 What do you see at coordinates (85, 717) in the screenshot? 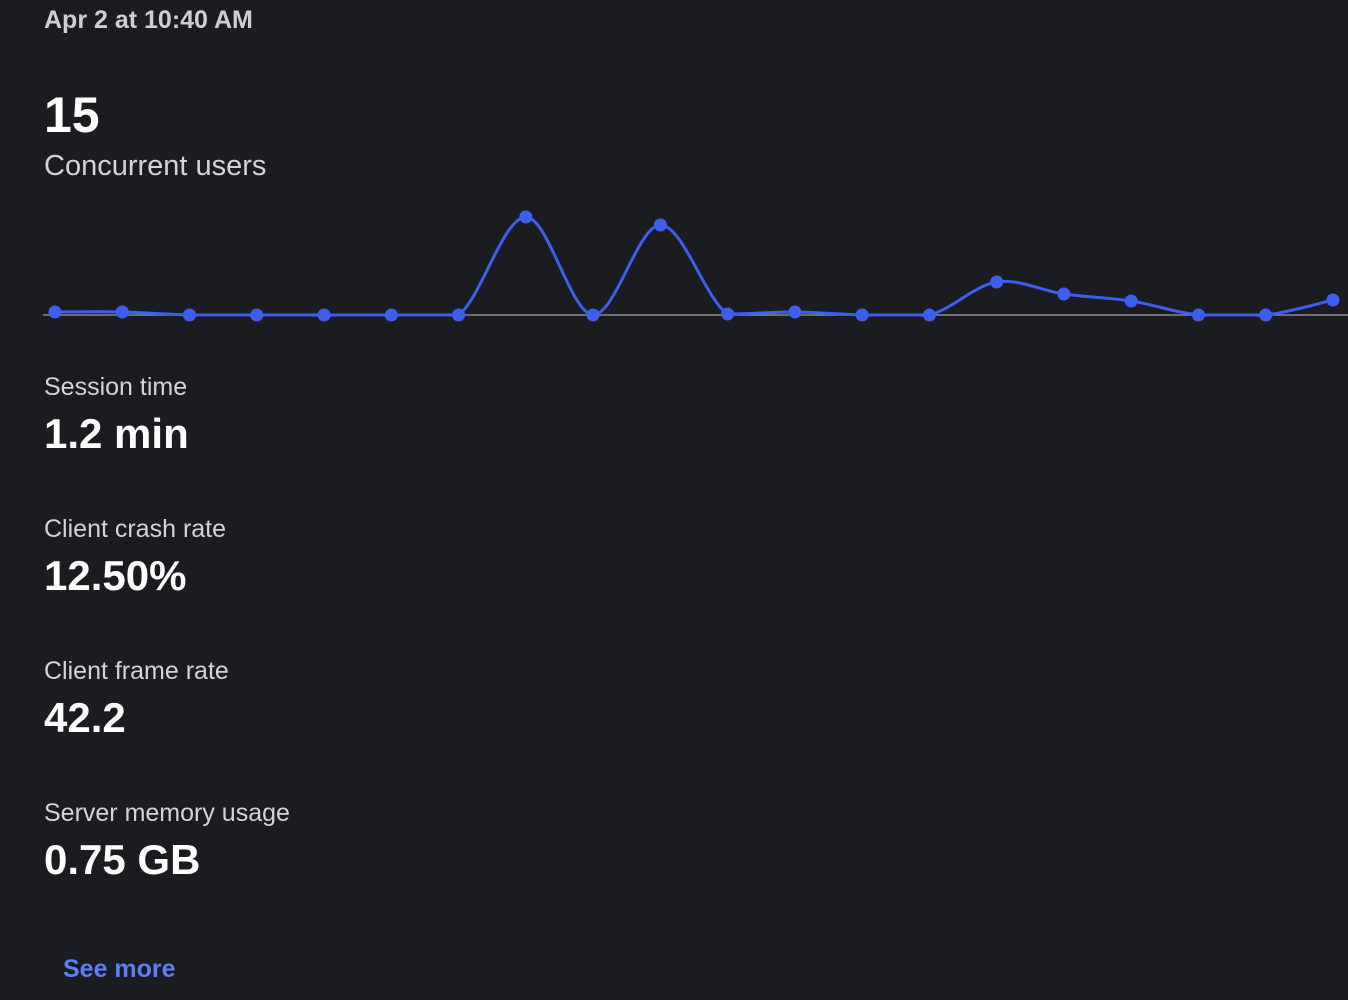
I see `metric-value: 42.2` at bounding box center [85, 717].